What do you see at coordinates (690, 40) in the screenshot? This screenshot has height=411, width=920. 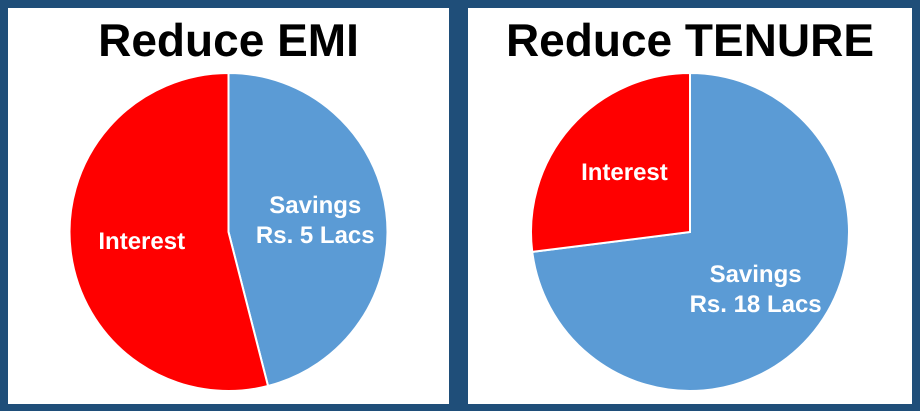 I see `chart-title: Reduce TENURE` at bounding box center [690, 40].